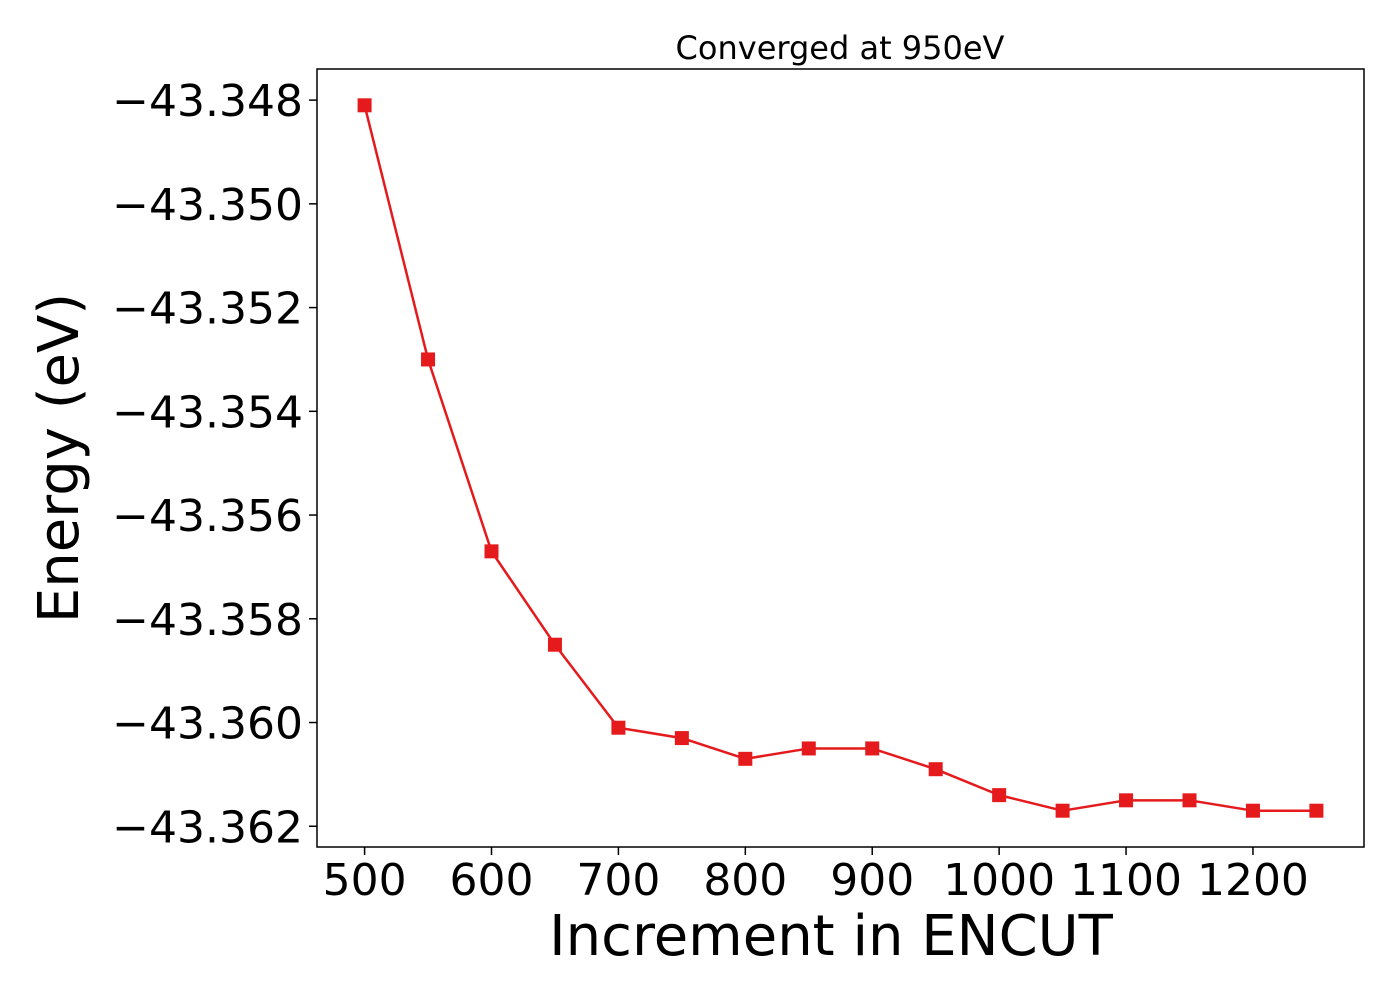  What do you see at coordinates (1253, 880) in the screenshot?
I see `x-tick-label: 1200` at bounding box center [1253, 880].